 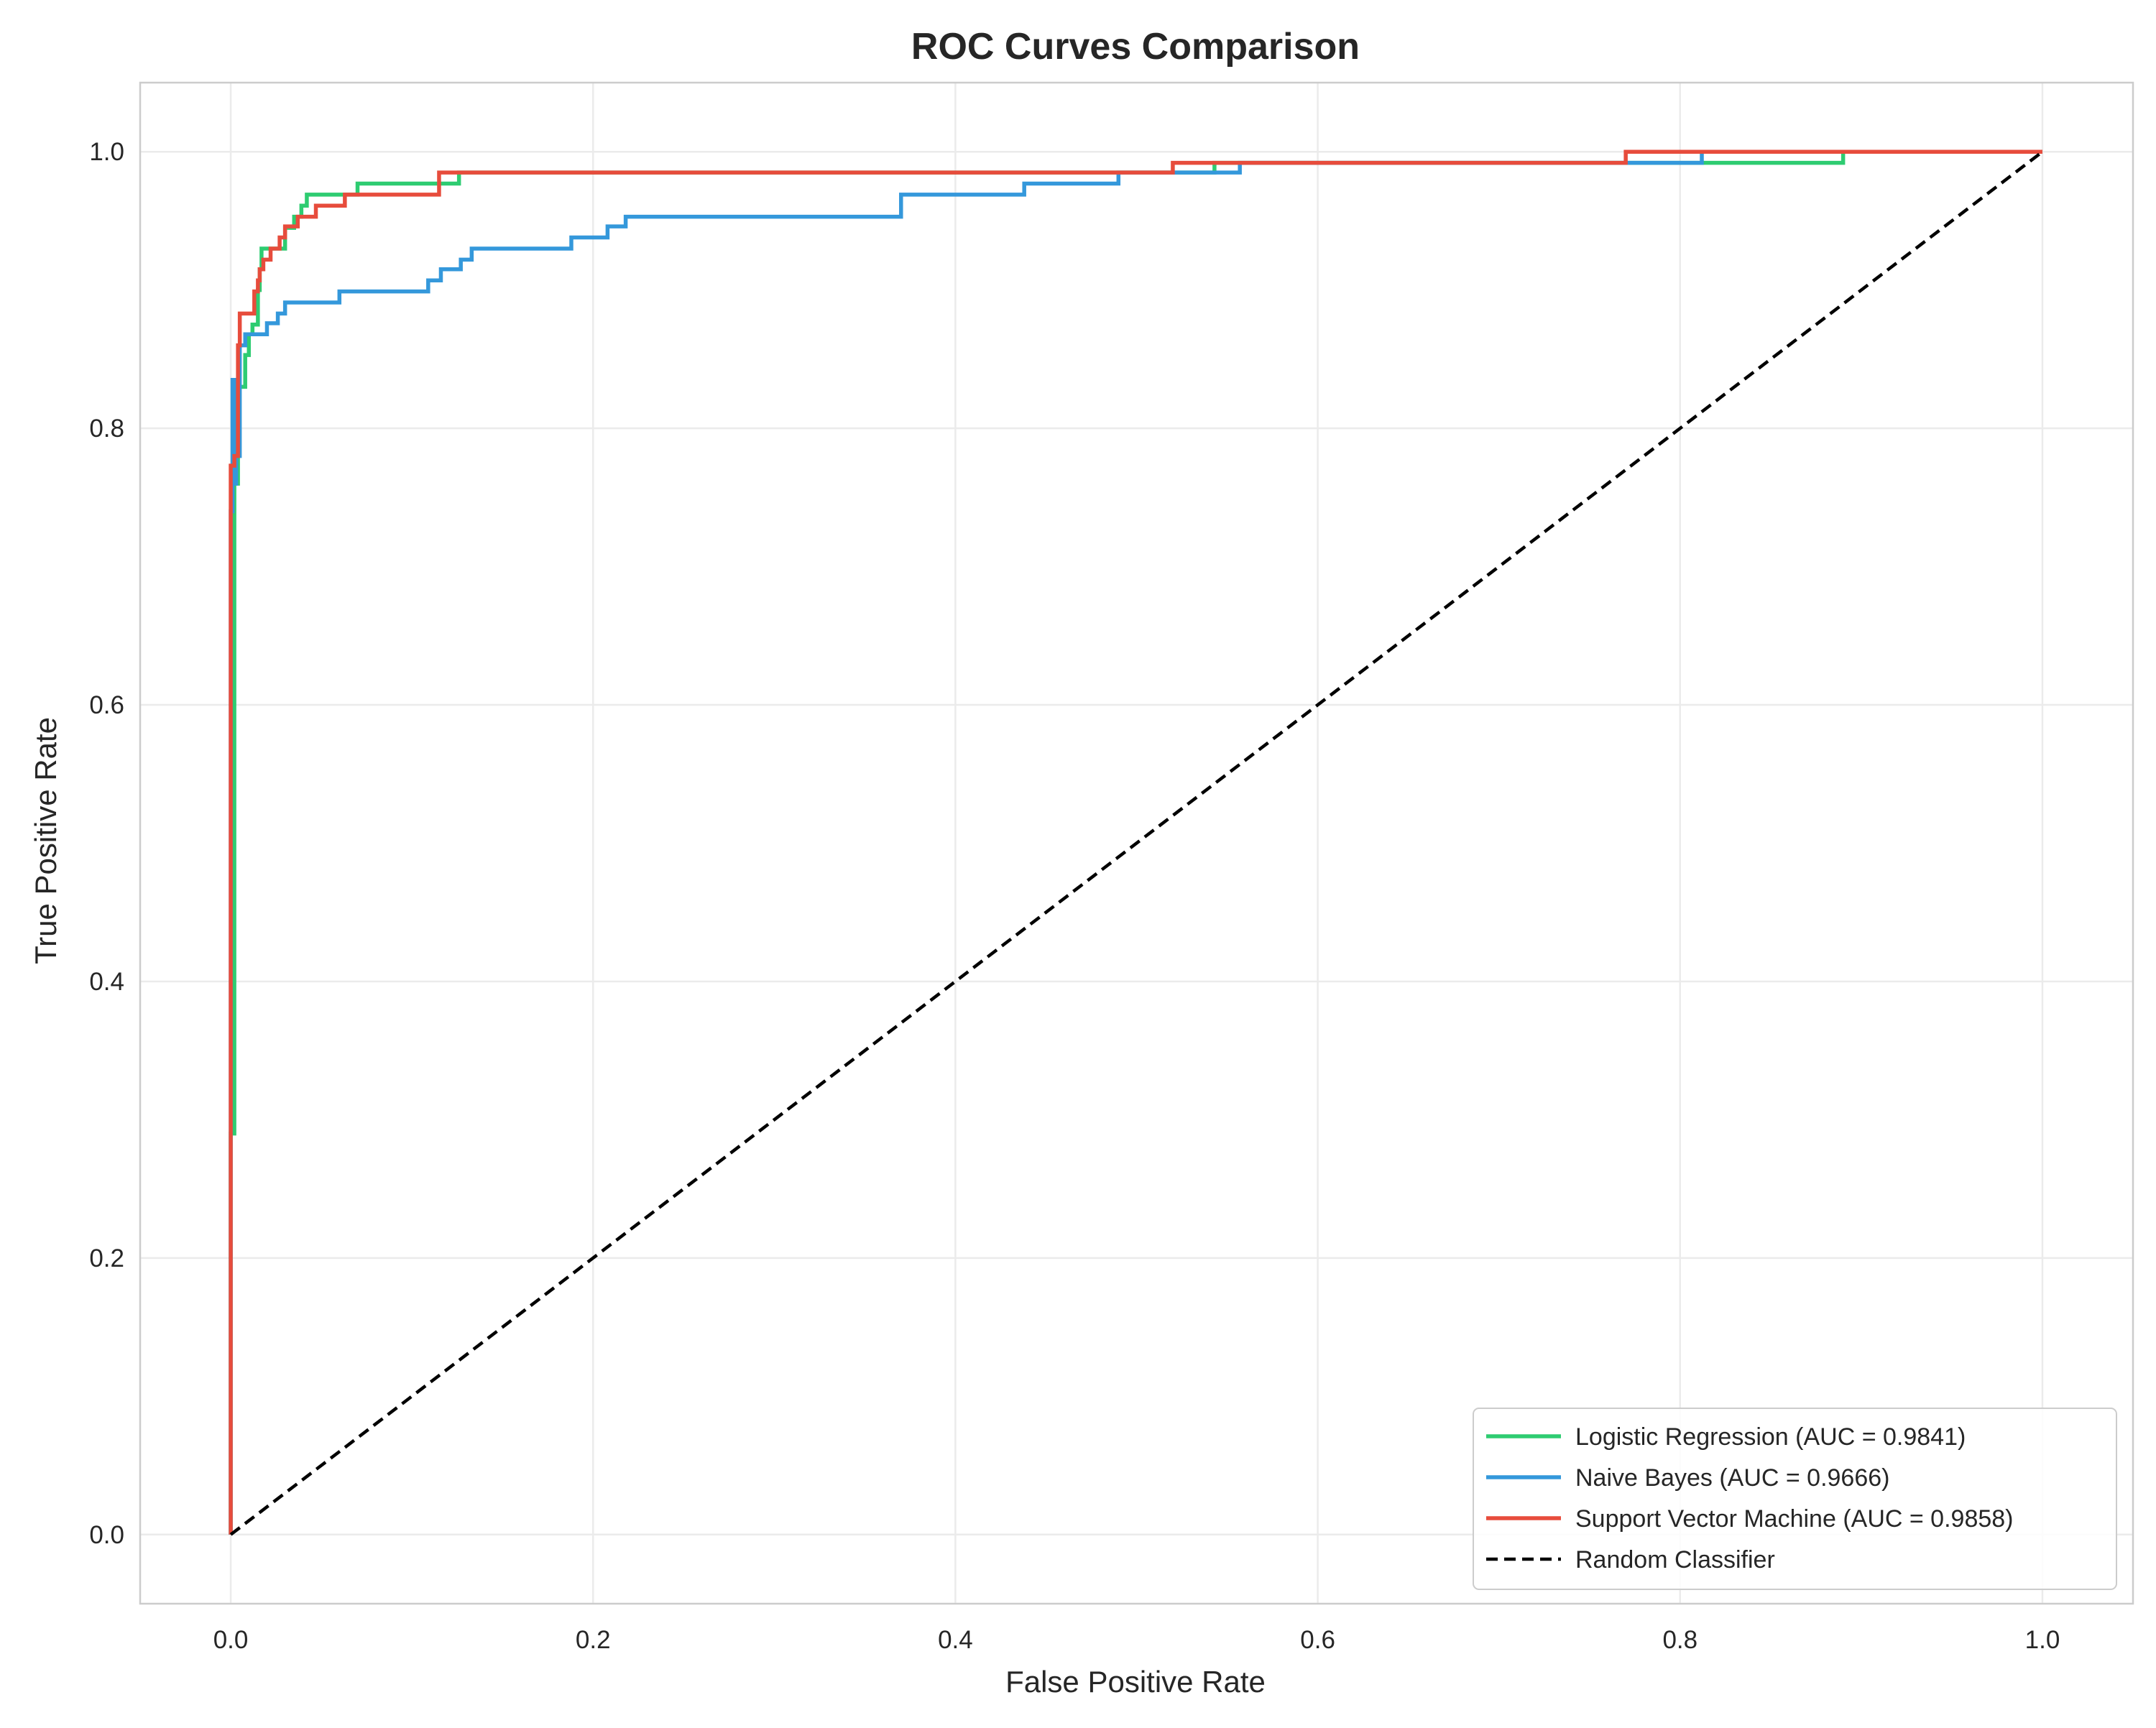 I want to click on legend-box, so click(x=1795, y=1499).